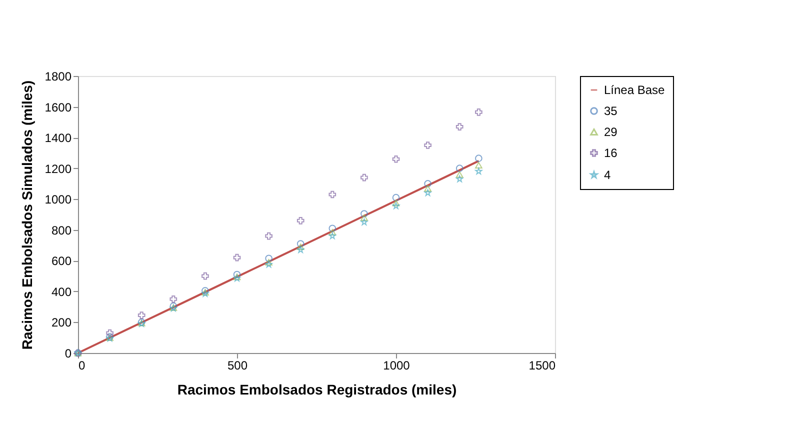  What do you see at coordinates (611, 153) in the screenshot?
I see `legend-label: 16` at bounding box center [611, 153].